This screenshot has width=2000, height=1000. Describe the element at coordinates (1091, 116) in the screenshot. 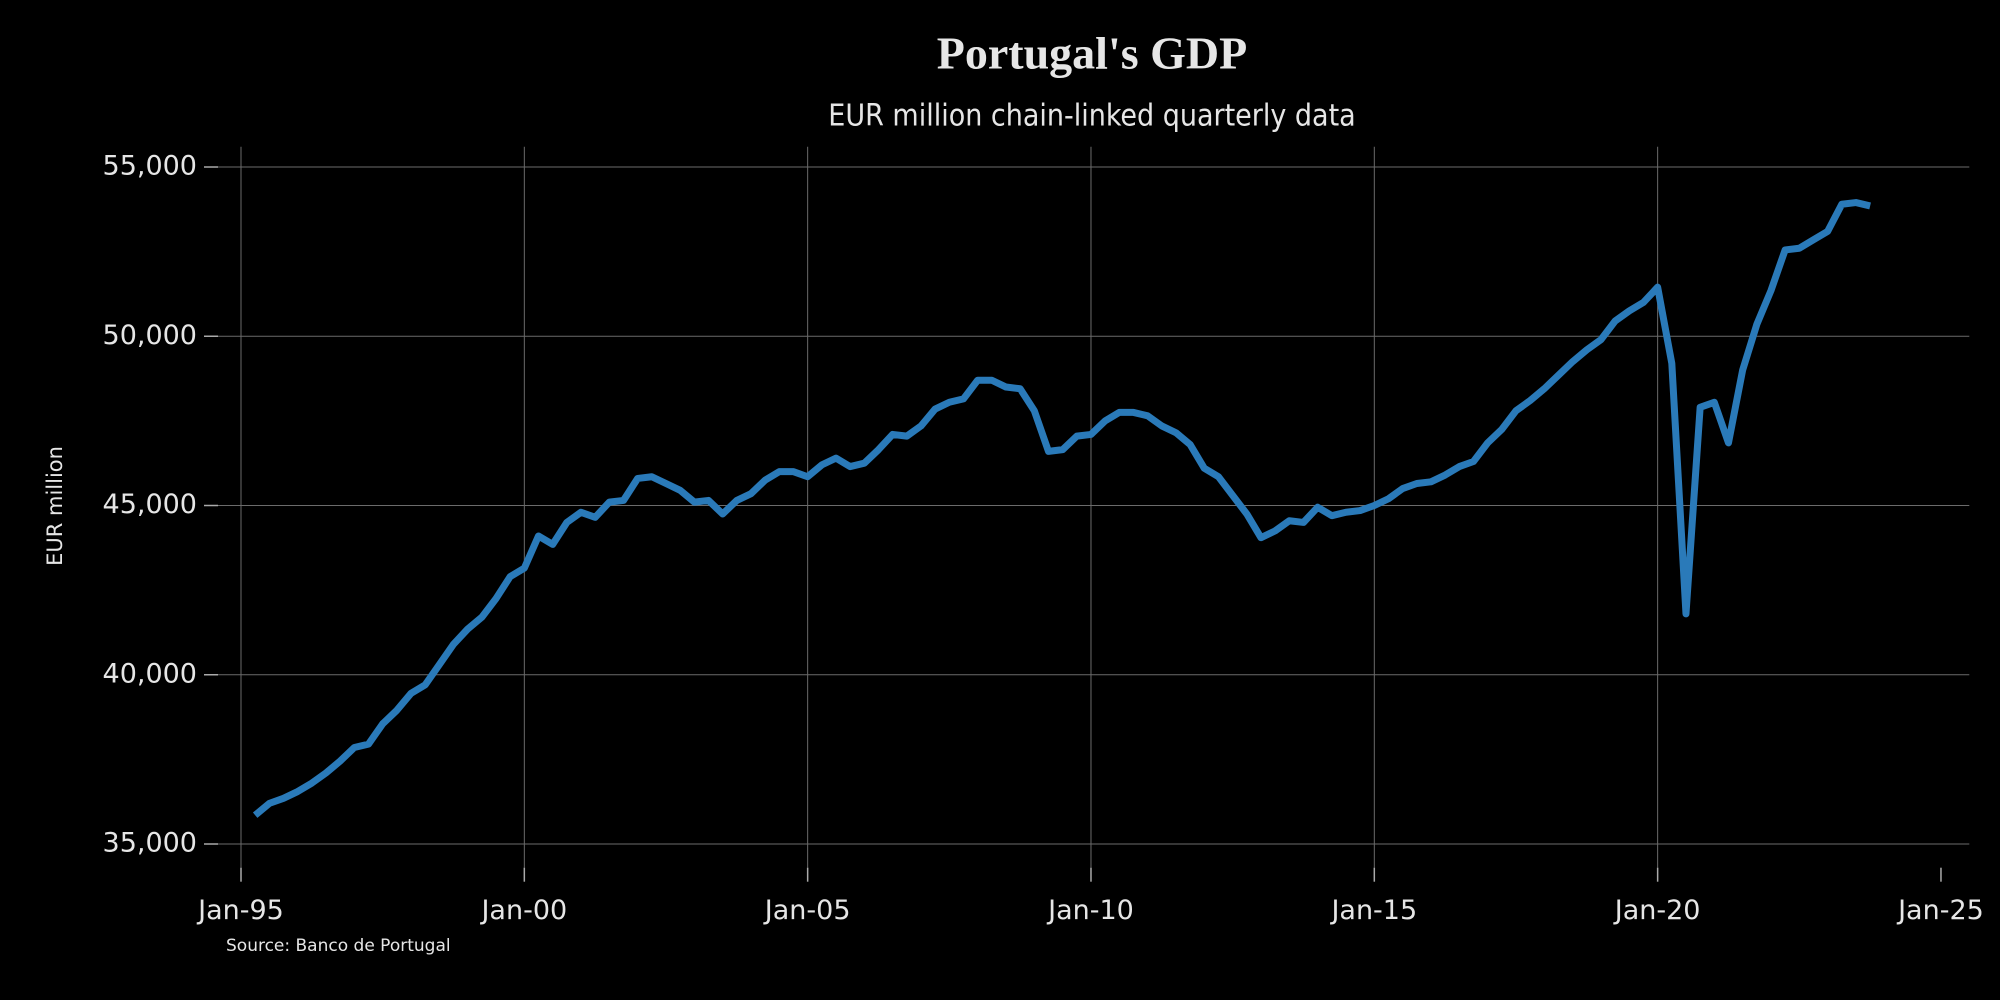

I see `chart-subtitle: EUR million chain-linked quarterly data` at that location.